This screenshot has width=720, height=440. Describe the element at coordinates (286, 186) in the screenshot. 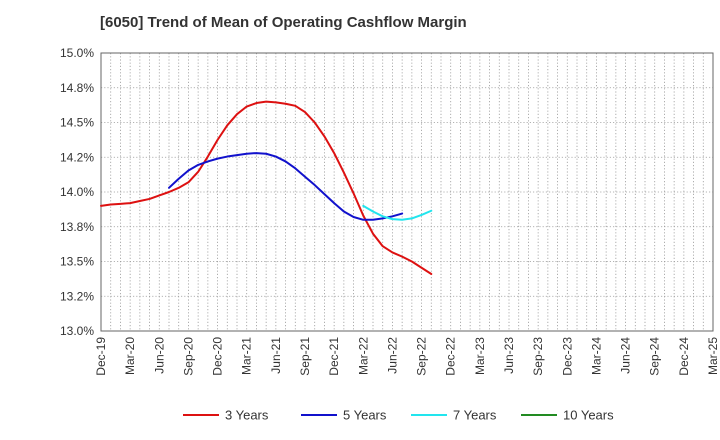

I see `series-line-5-years` at that location.